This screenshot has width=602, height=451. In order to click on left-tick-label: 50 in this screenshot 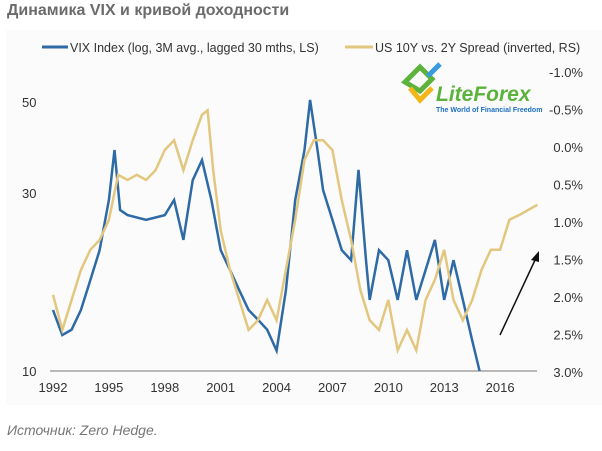, I will do `click(29, 102)`.